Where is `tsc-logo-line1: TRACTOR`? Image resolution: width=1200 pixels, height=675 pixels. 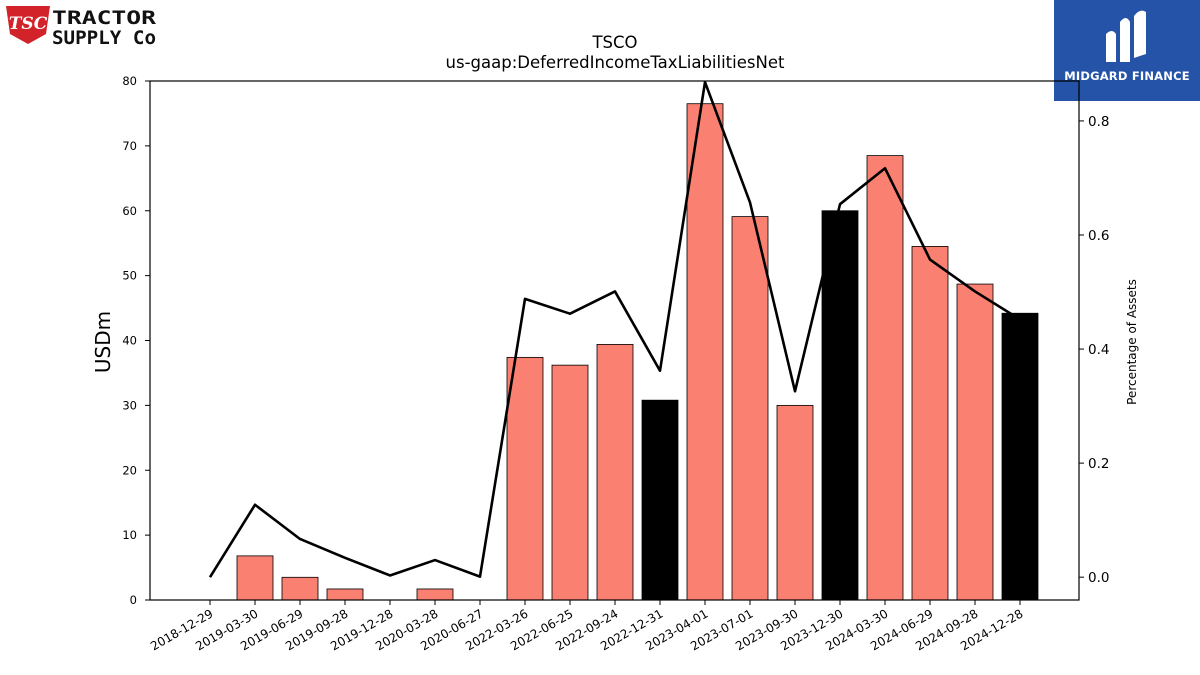 tsc-logo-line1: TRACTOR is located at coordinates (104, 18).